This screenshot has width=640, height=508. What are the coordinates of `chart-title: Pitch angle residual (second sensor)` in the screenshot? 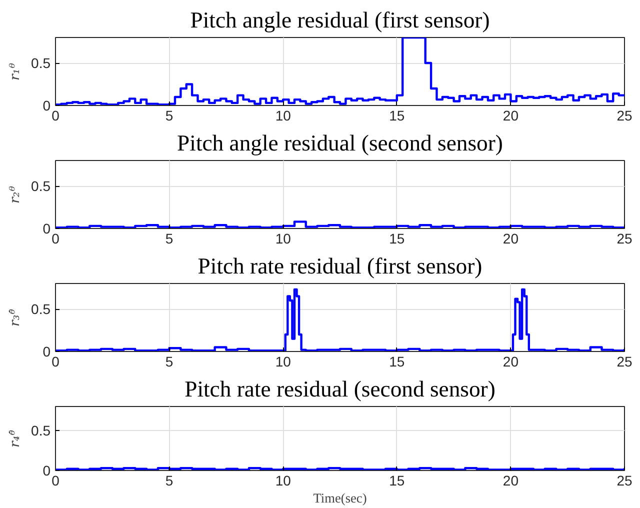 It's located at (340, 143).